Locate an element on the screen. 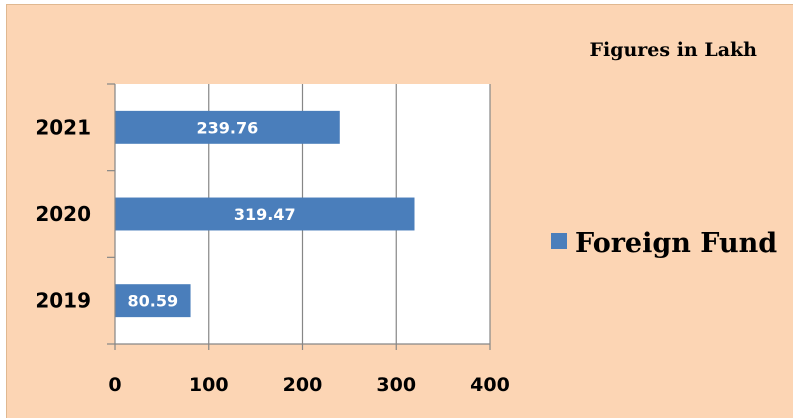  bar-2021 is located at coordinates (227, 127).